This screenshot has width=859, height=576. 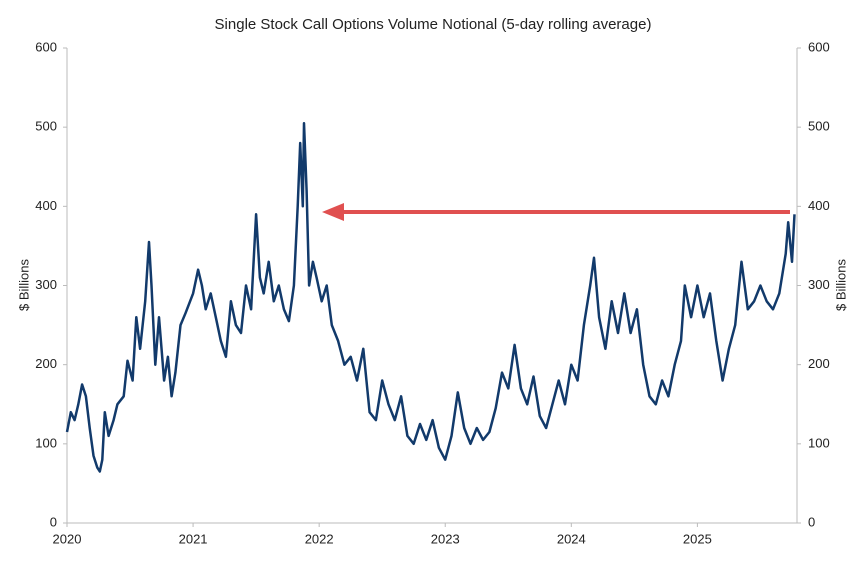 I want to click on y-tick-label: 100, so click(x=46, y=442).